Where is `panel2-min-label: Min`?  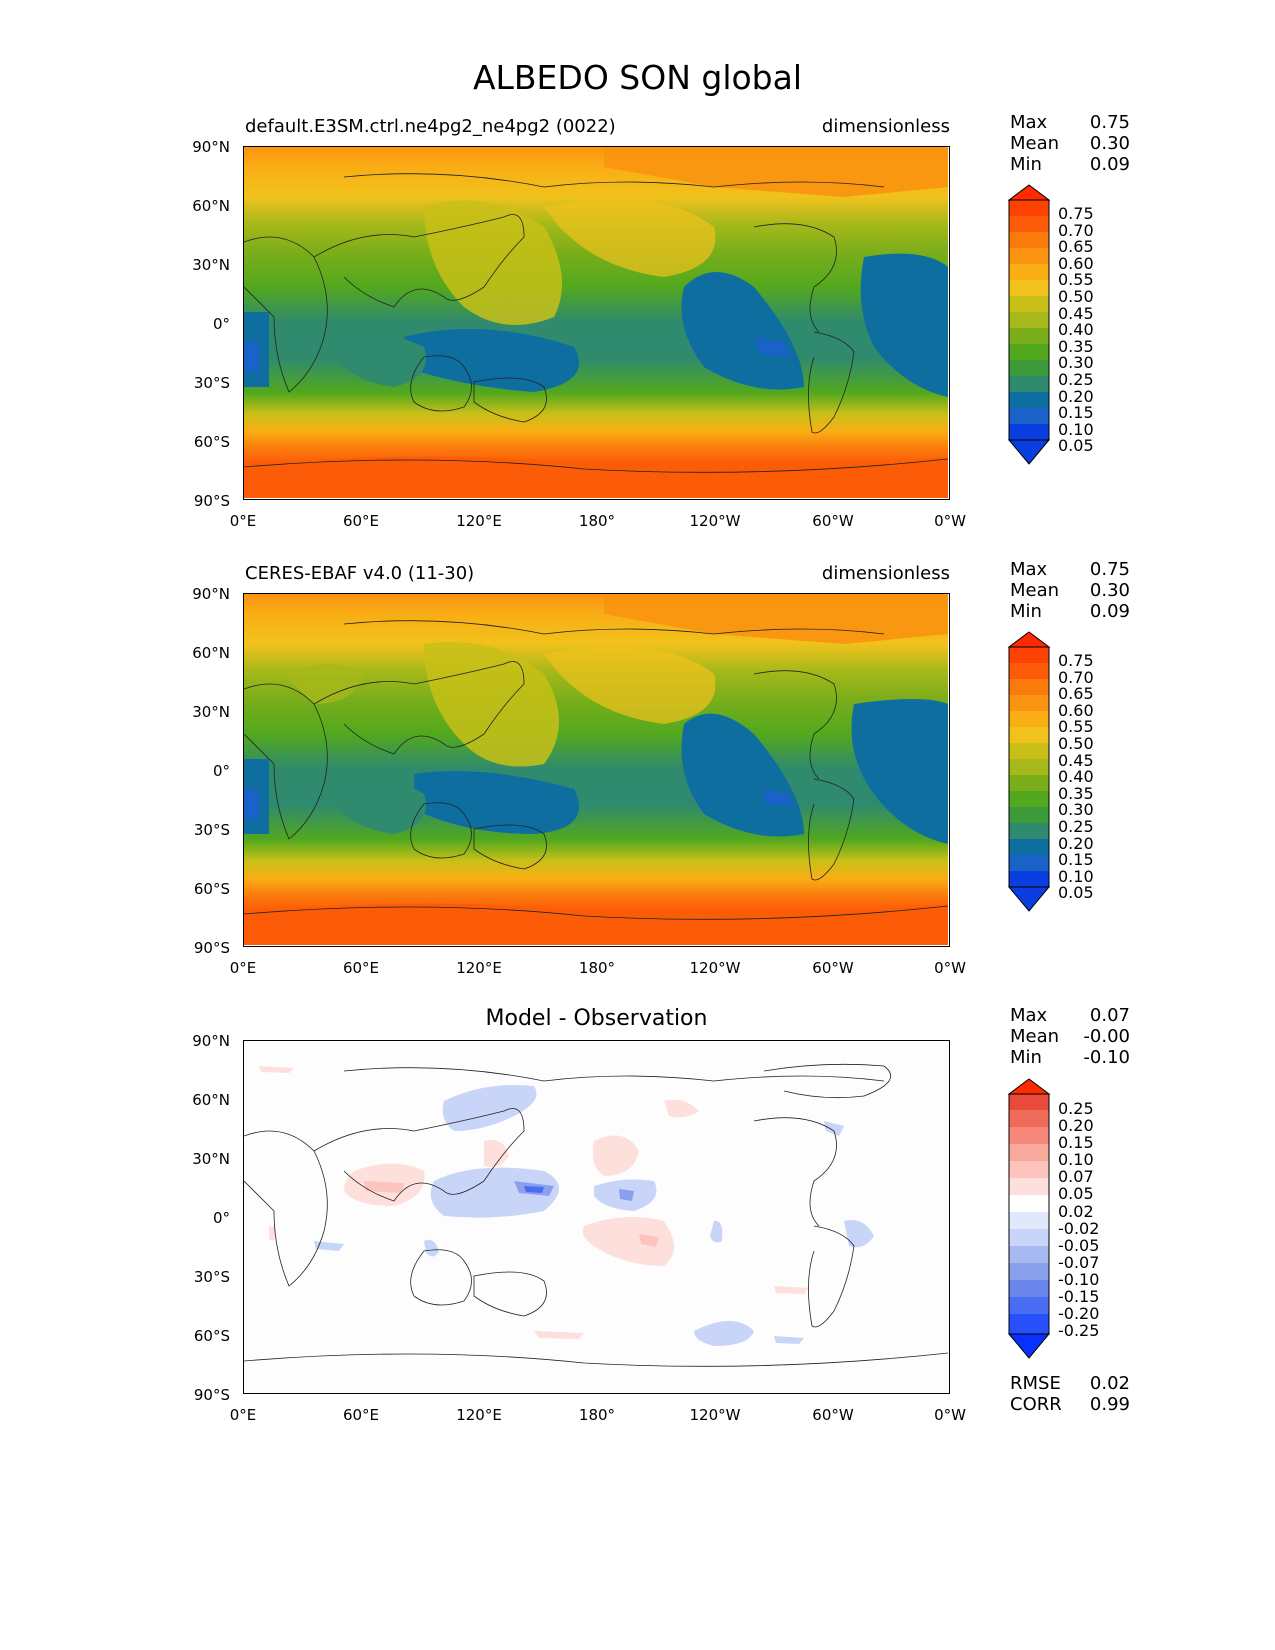 panel2-min-label: Min is located at coordinates (1026, 611).